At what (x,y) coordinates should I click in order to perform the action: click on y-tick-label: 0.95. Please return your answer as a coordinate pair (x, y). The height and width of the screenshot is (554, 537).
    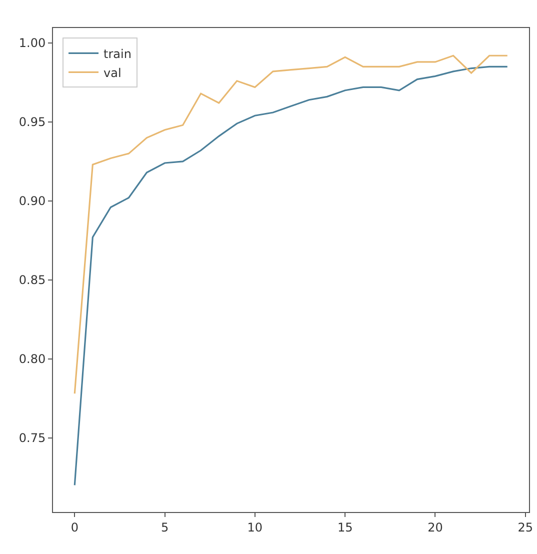
    Looking at the image, I should click on (32, 122).